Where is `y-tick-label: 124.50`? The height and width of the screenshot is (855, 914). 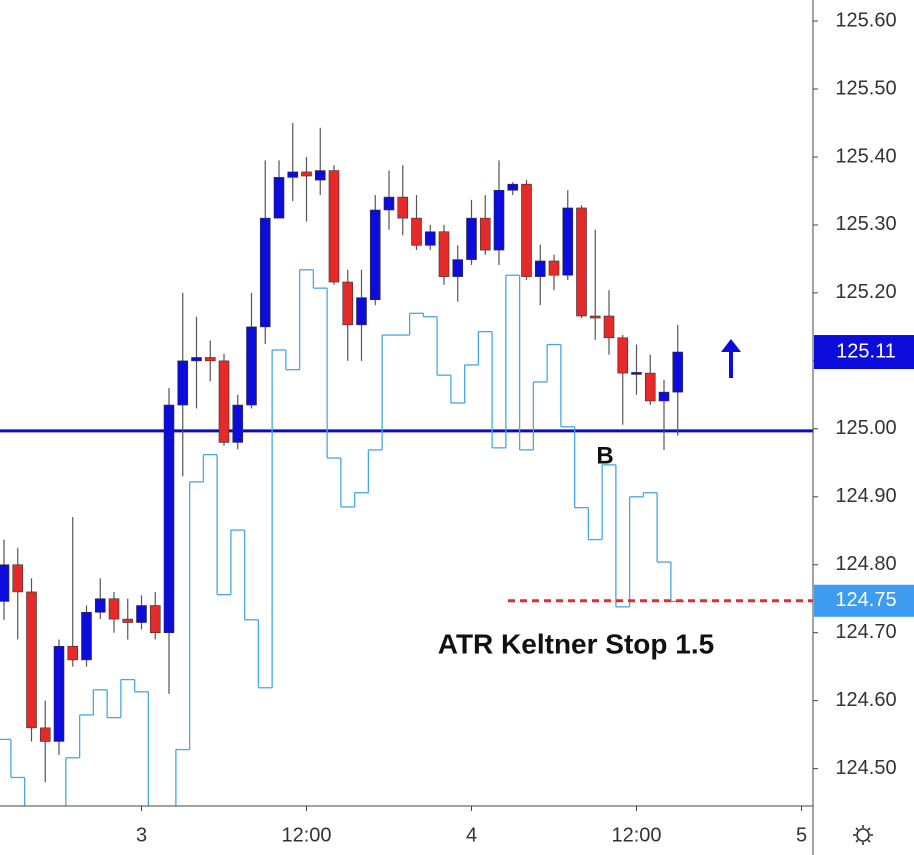
y-tick-label: 124.50 is located at coordinates (865, 768).